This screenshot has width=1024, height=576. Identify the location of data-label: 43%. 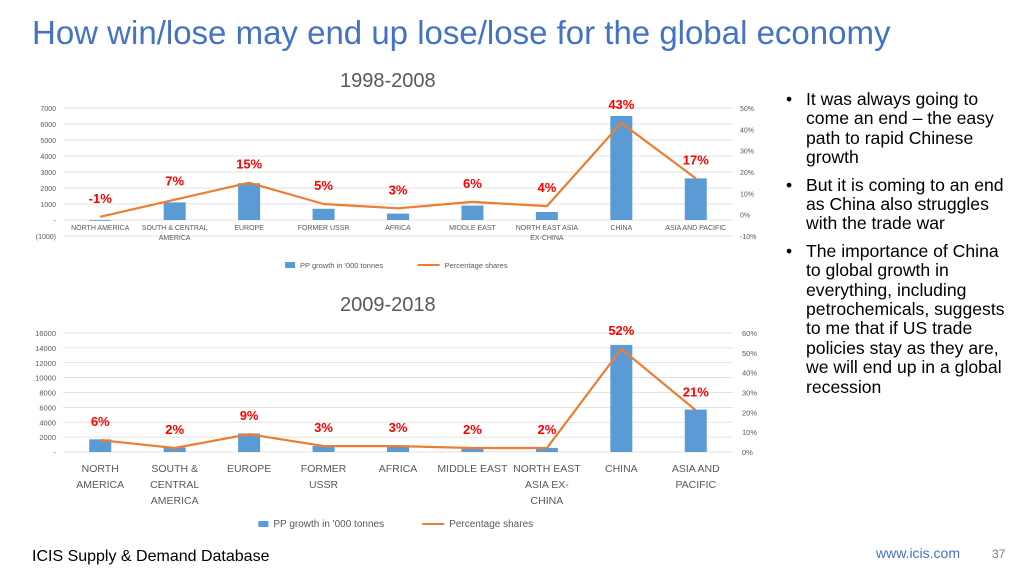
(621, 104).